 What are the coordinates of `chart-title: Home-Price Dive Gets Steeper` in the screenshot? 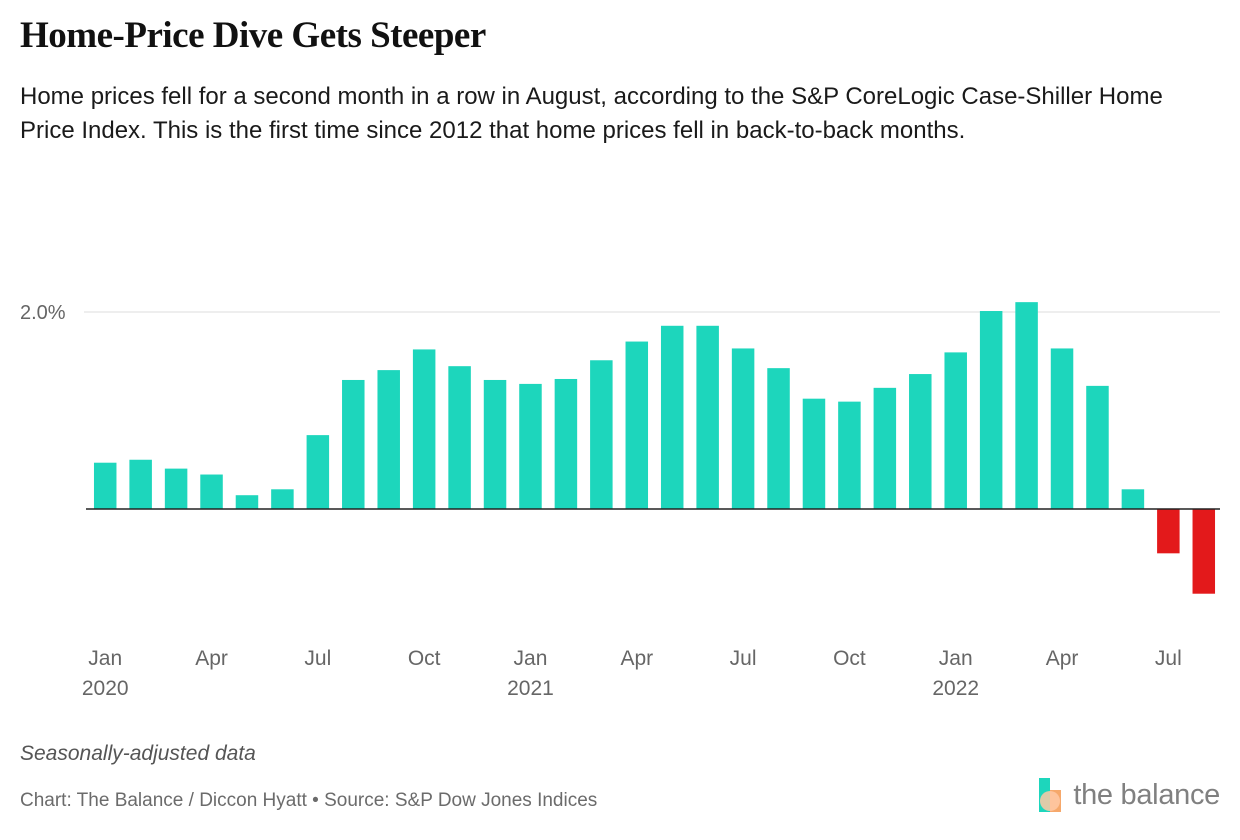 It's located at (253, 35).